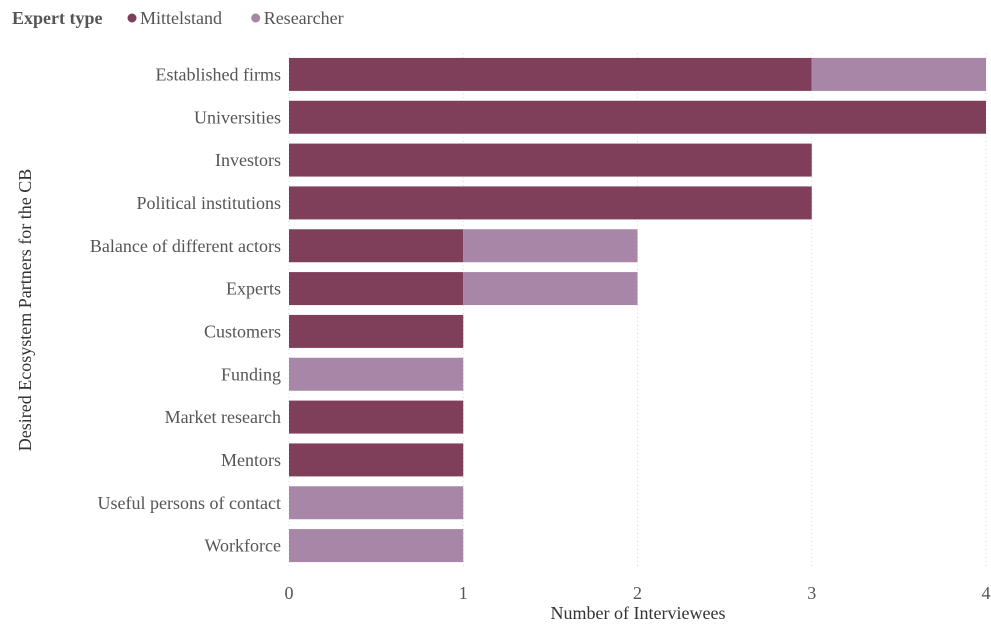 The width and height of the screenshot is (991, 630). I want to click on legend-items: Mittelstand Researcher, so click(235, 18).